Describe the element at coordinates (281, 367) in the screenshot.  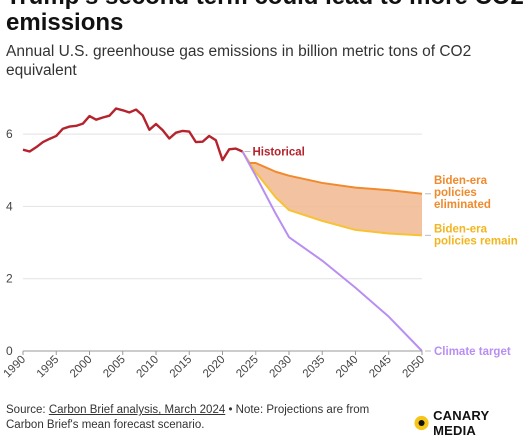
I see `x-tick-label-2030: 2030` at that location.